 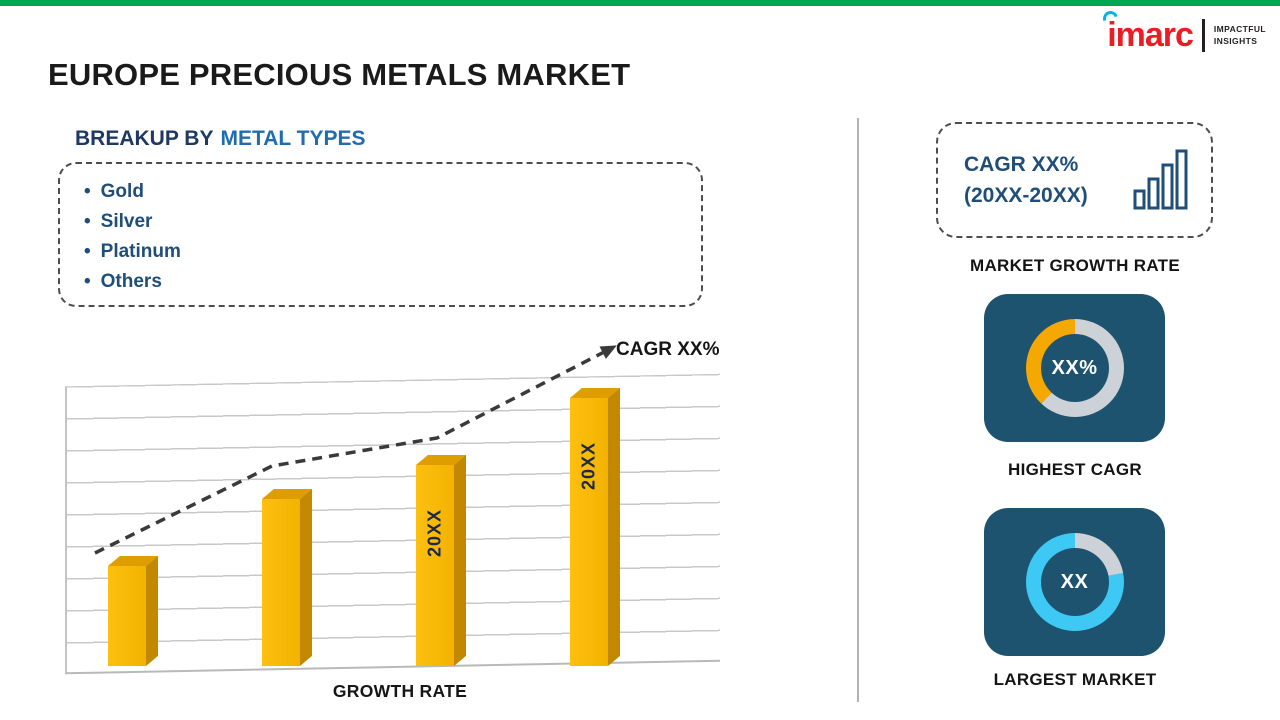 I want to click on trend-arrow, so click(x=355, y=450).